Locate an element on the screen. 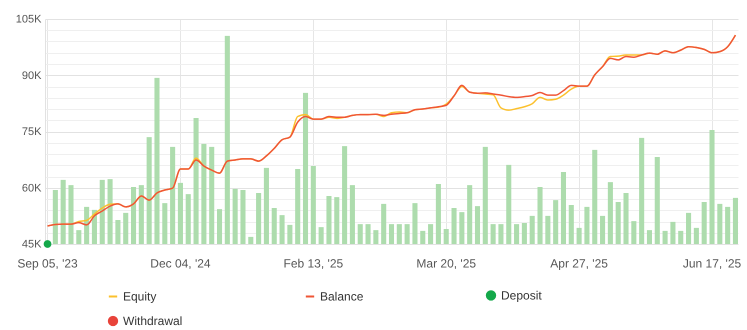 The height and width of the screenshot is (330, 747). legend-label: Equity is located at coordinates (139, 297).